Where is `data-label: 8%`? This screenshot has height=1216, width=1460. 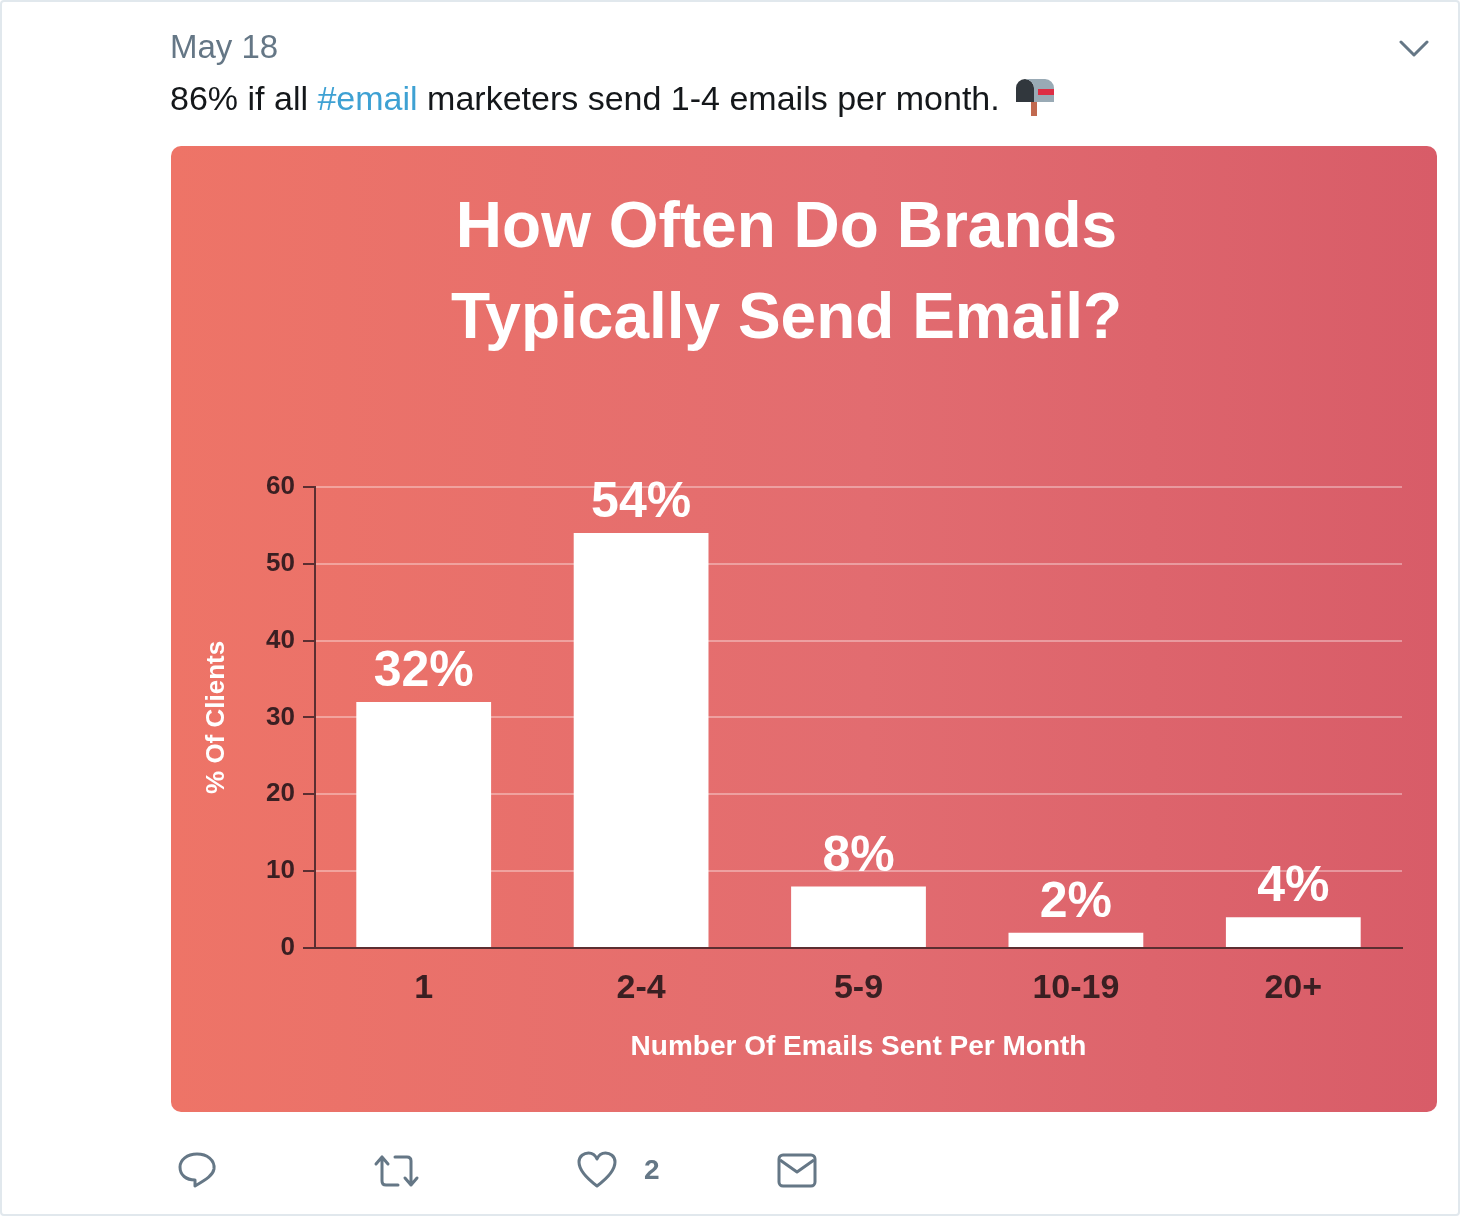
data-label: 8% is located at coordinates (858, 853).